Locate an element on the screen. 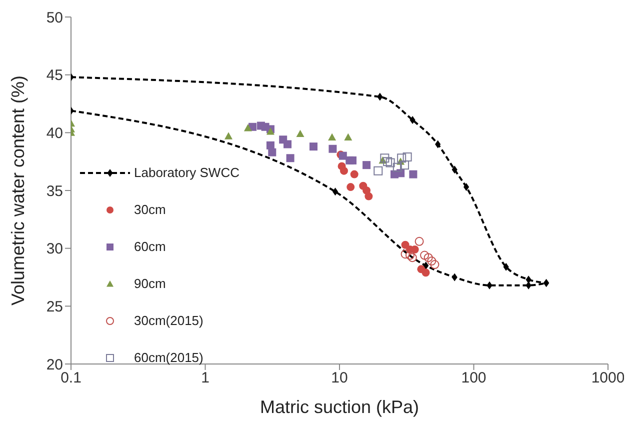 The height and width of the screenshot is (427, 632). y-tick-label: 45 is located at coordinates (54, 75).